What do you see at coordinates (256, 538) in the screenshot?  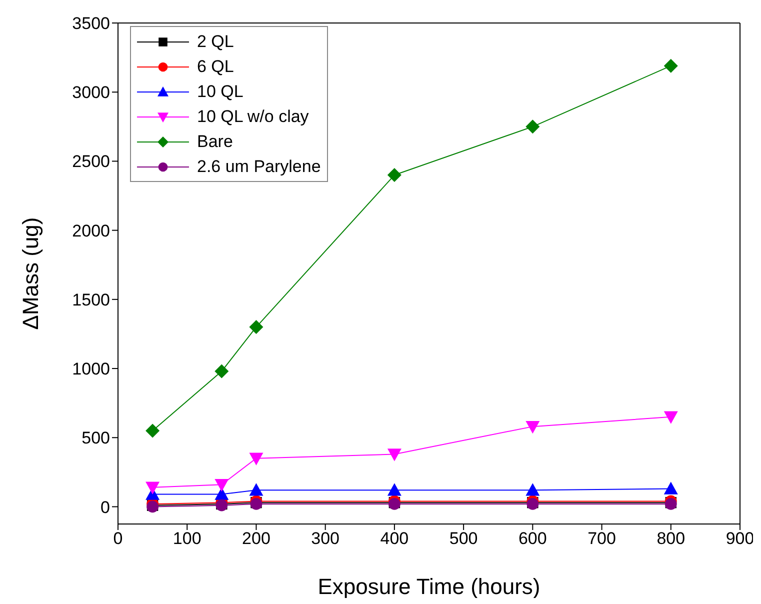 I see `x-tick-label: 200` at bounding box center [256, 538].